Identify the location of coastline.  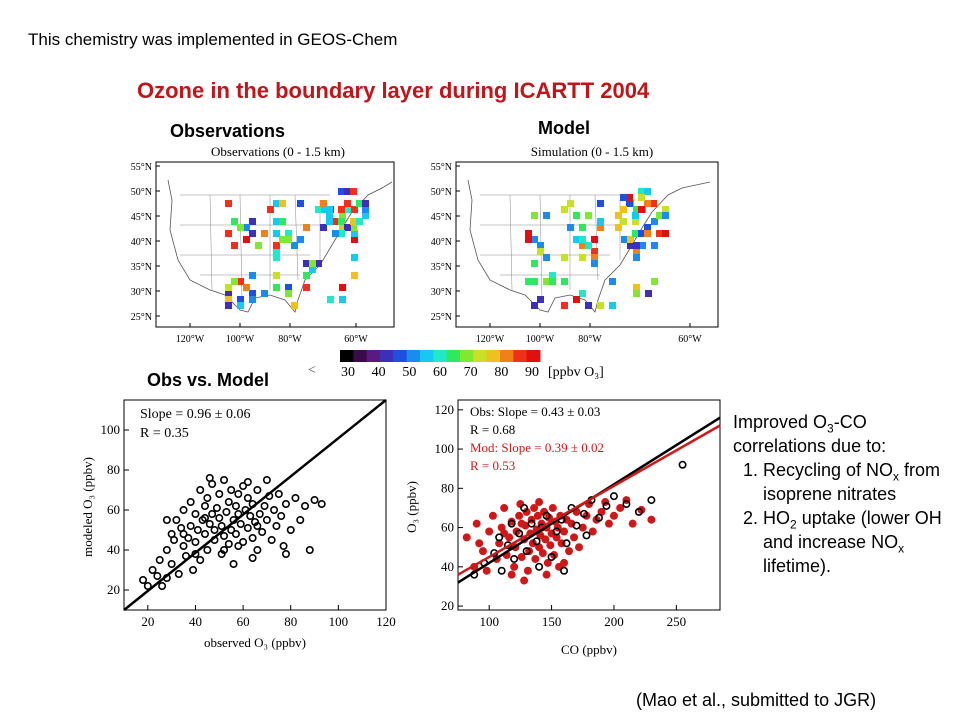
(280, 246).